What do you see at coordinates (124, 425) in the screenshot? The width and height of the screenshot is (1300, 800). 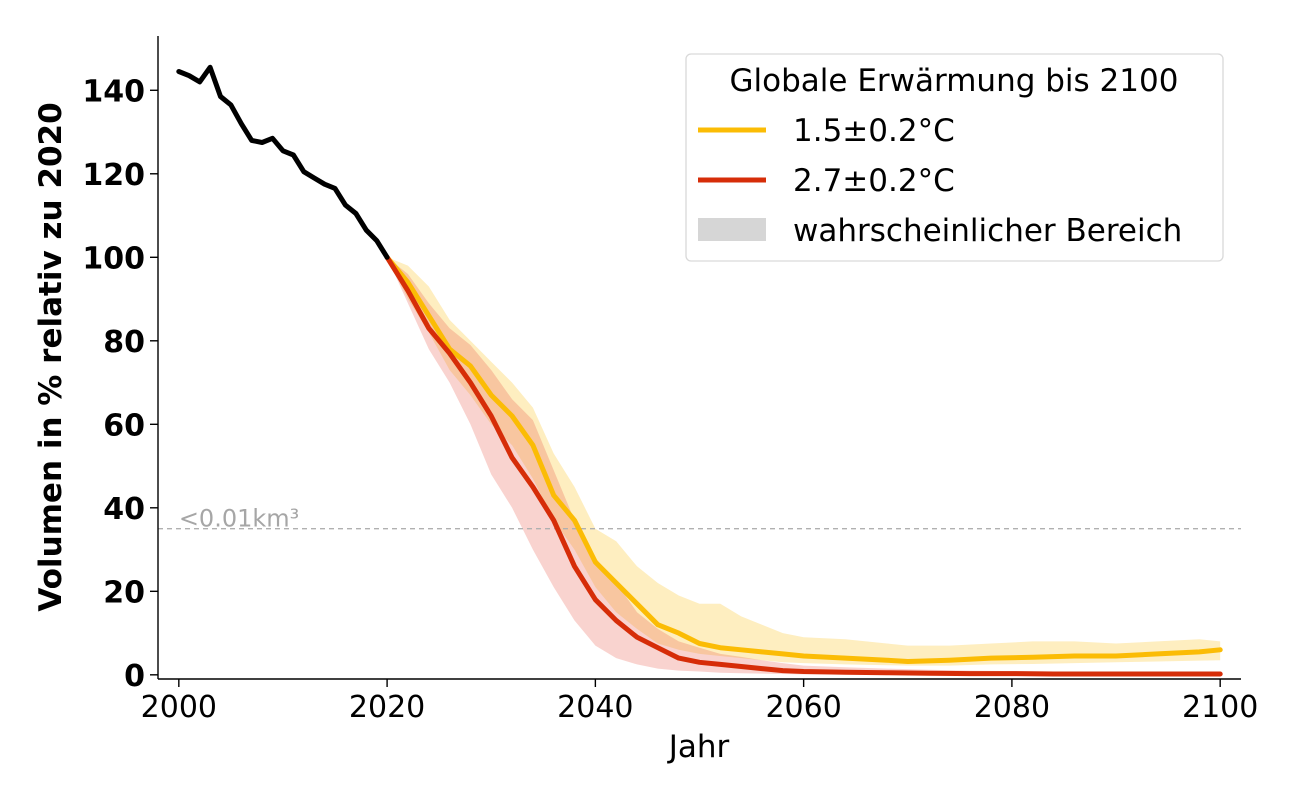 I see `y-tick-label: 60` at bounding box center [124, 425].